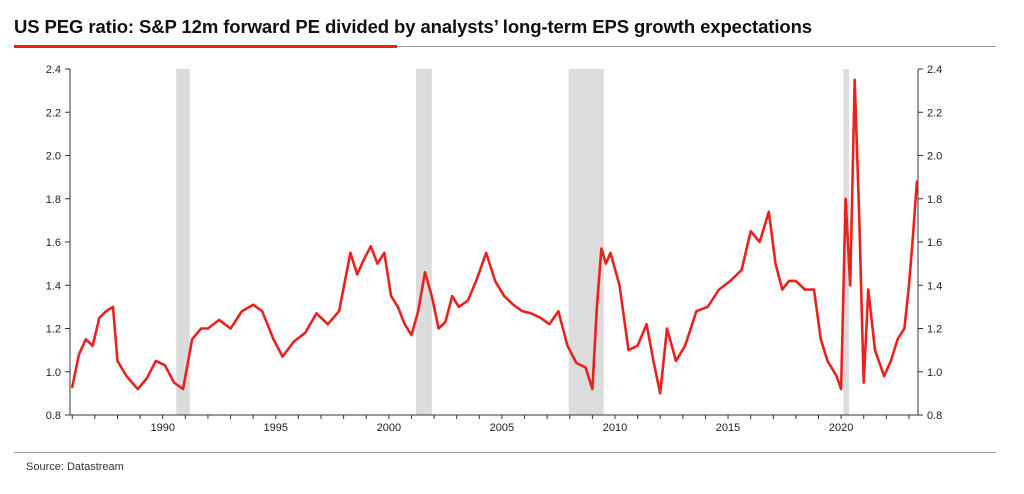 This screenshot has width=1024, height=494. I want to click on y-tick-label-left: 2.4, so click(53, 70).